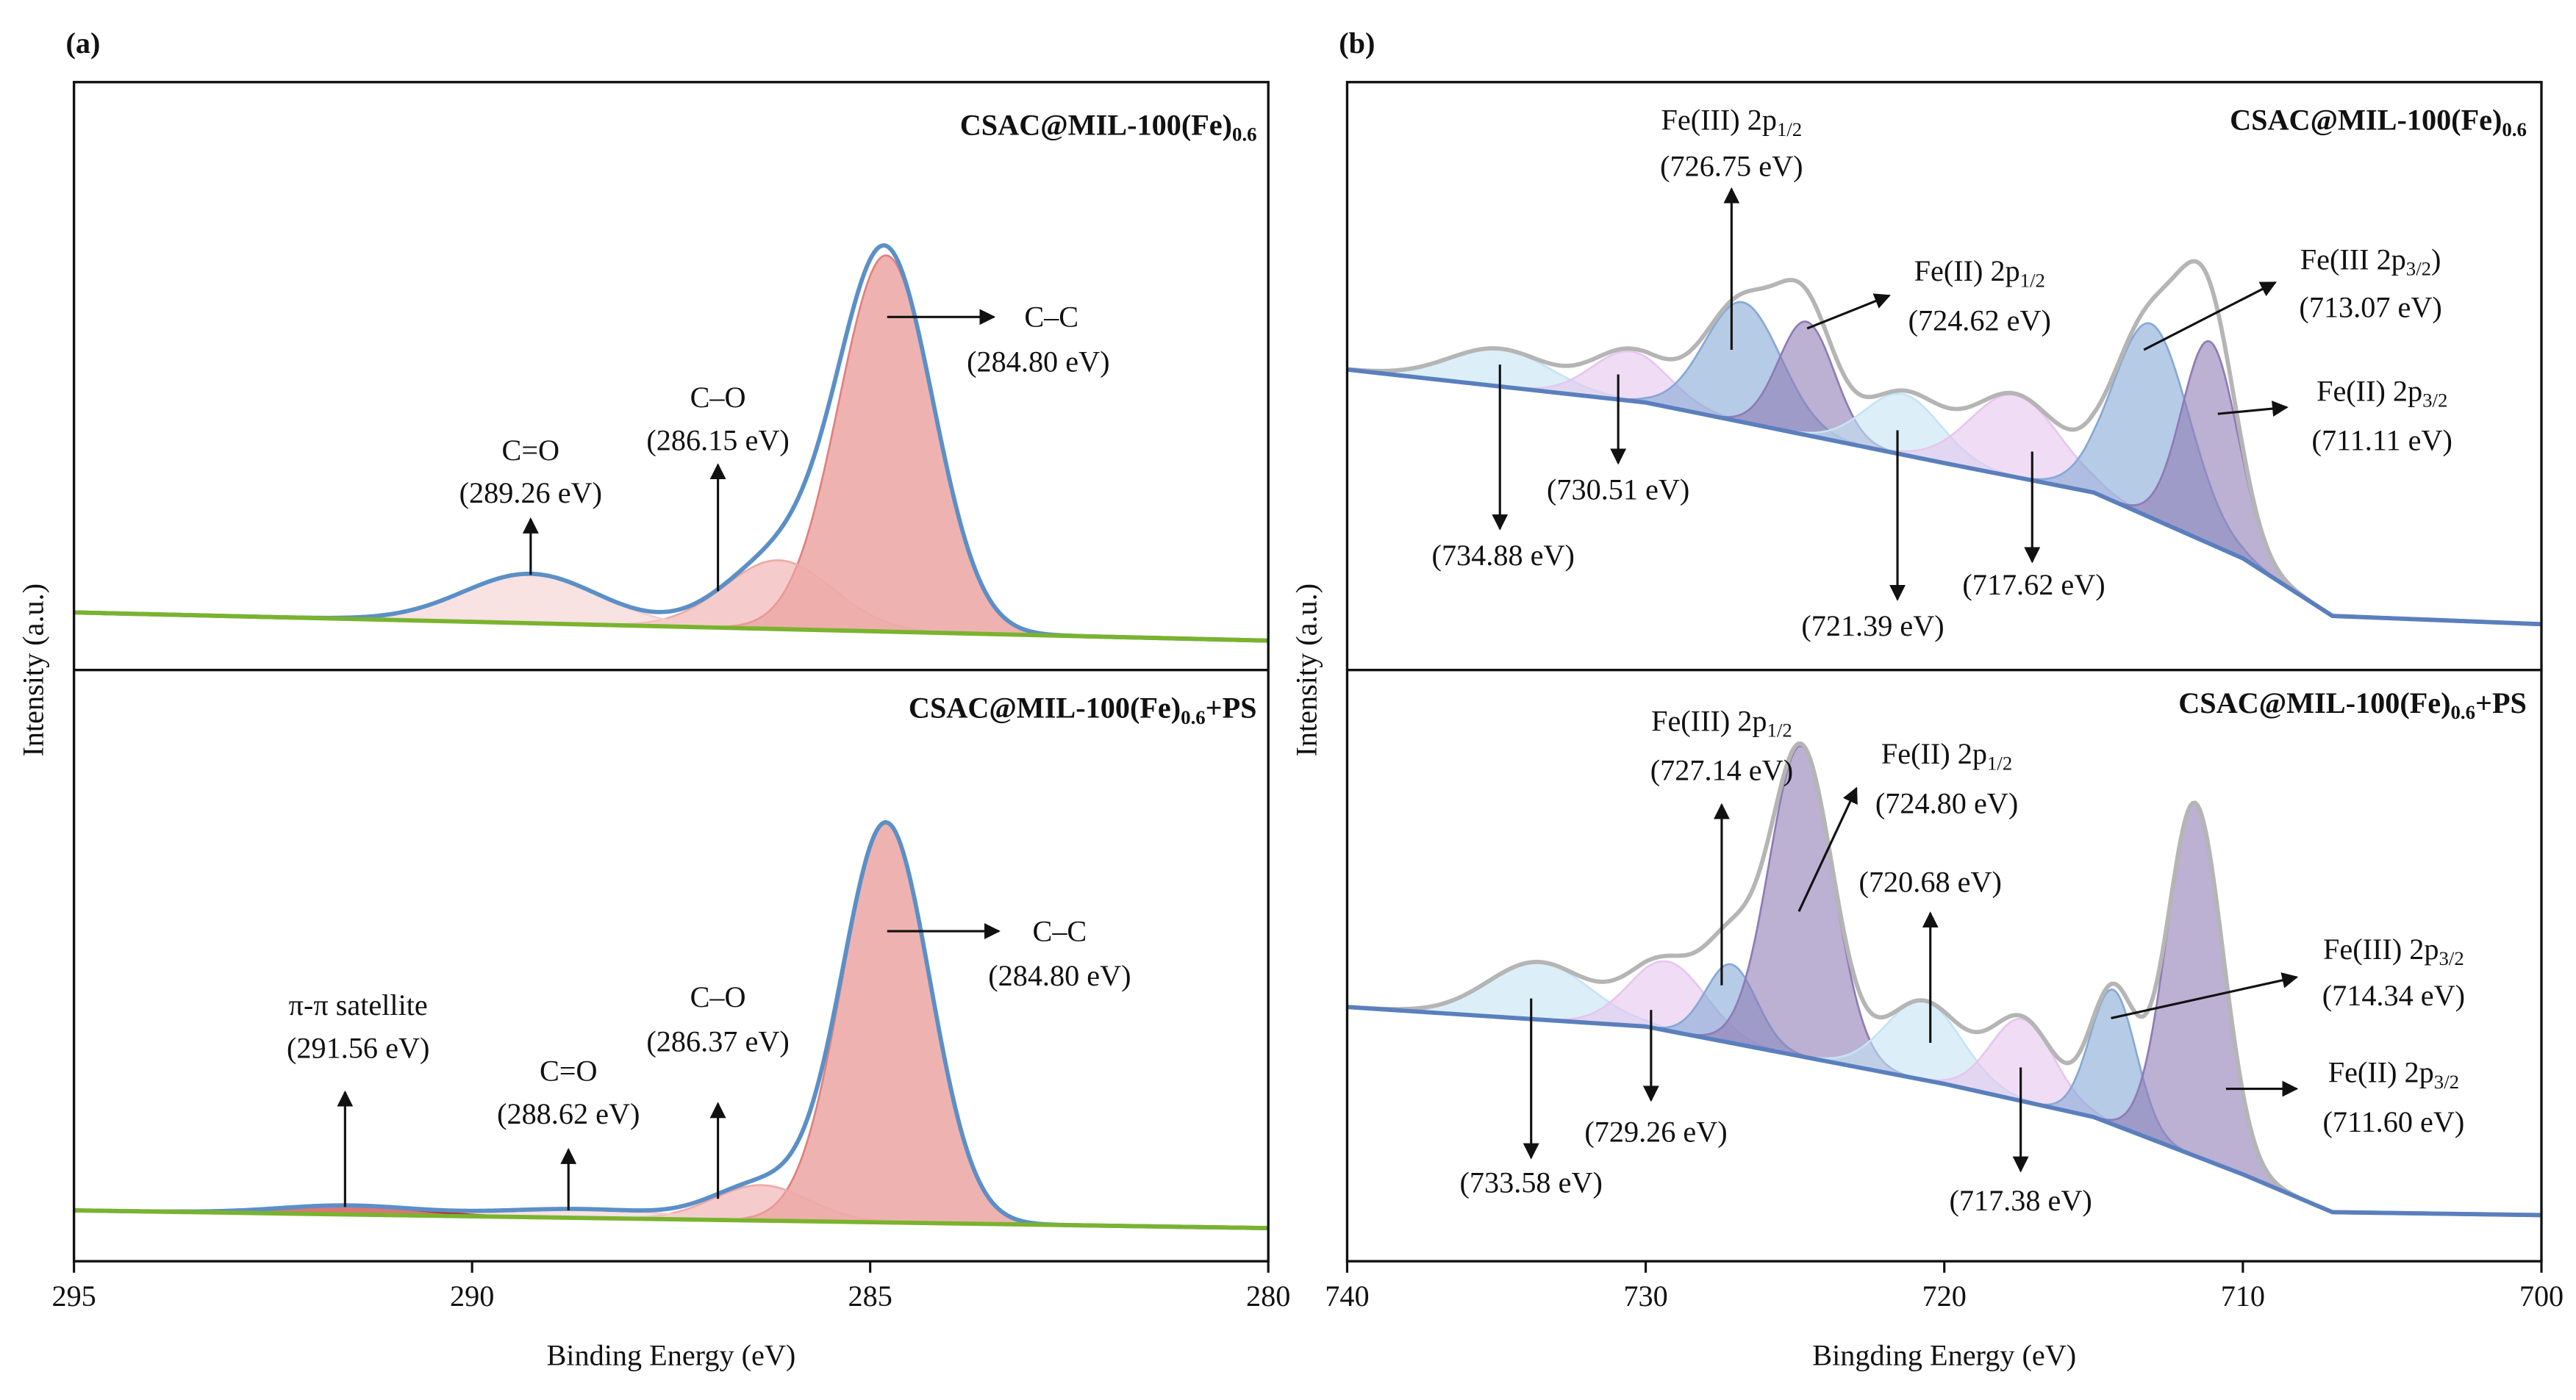 This screenshot has height=1400, width=2576. I want to click on panel-label: (a), so click(82, 43).